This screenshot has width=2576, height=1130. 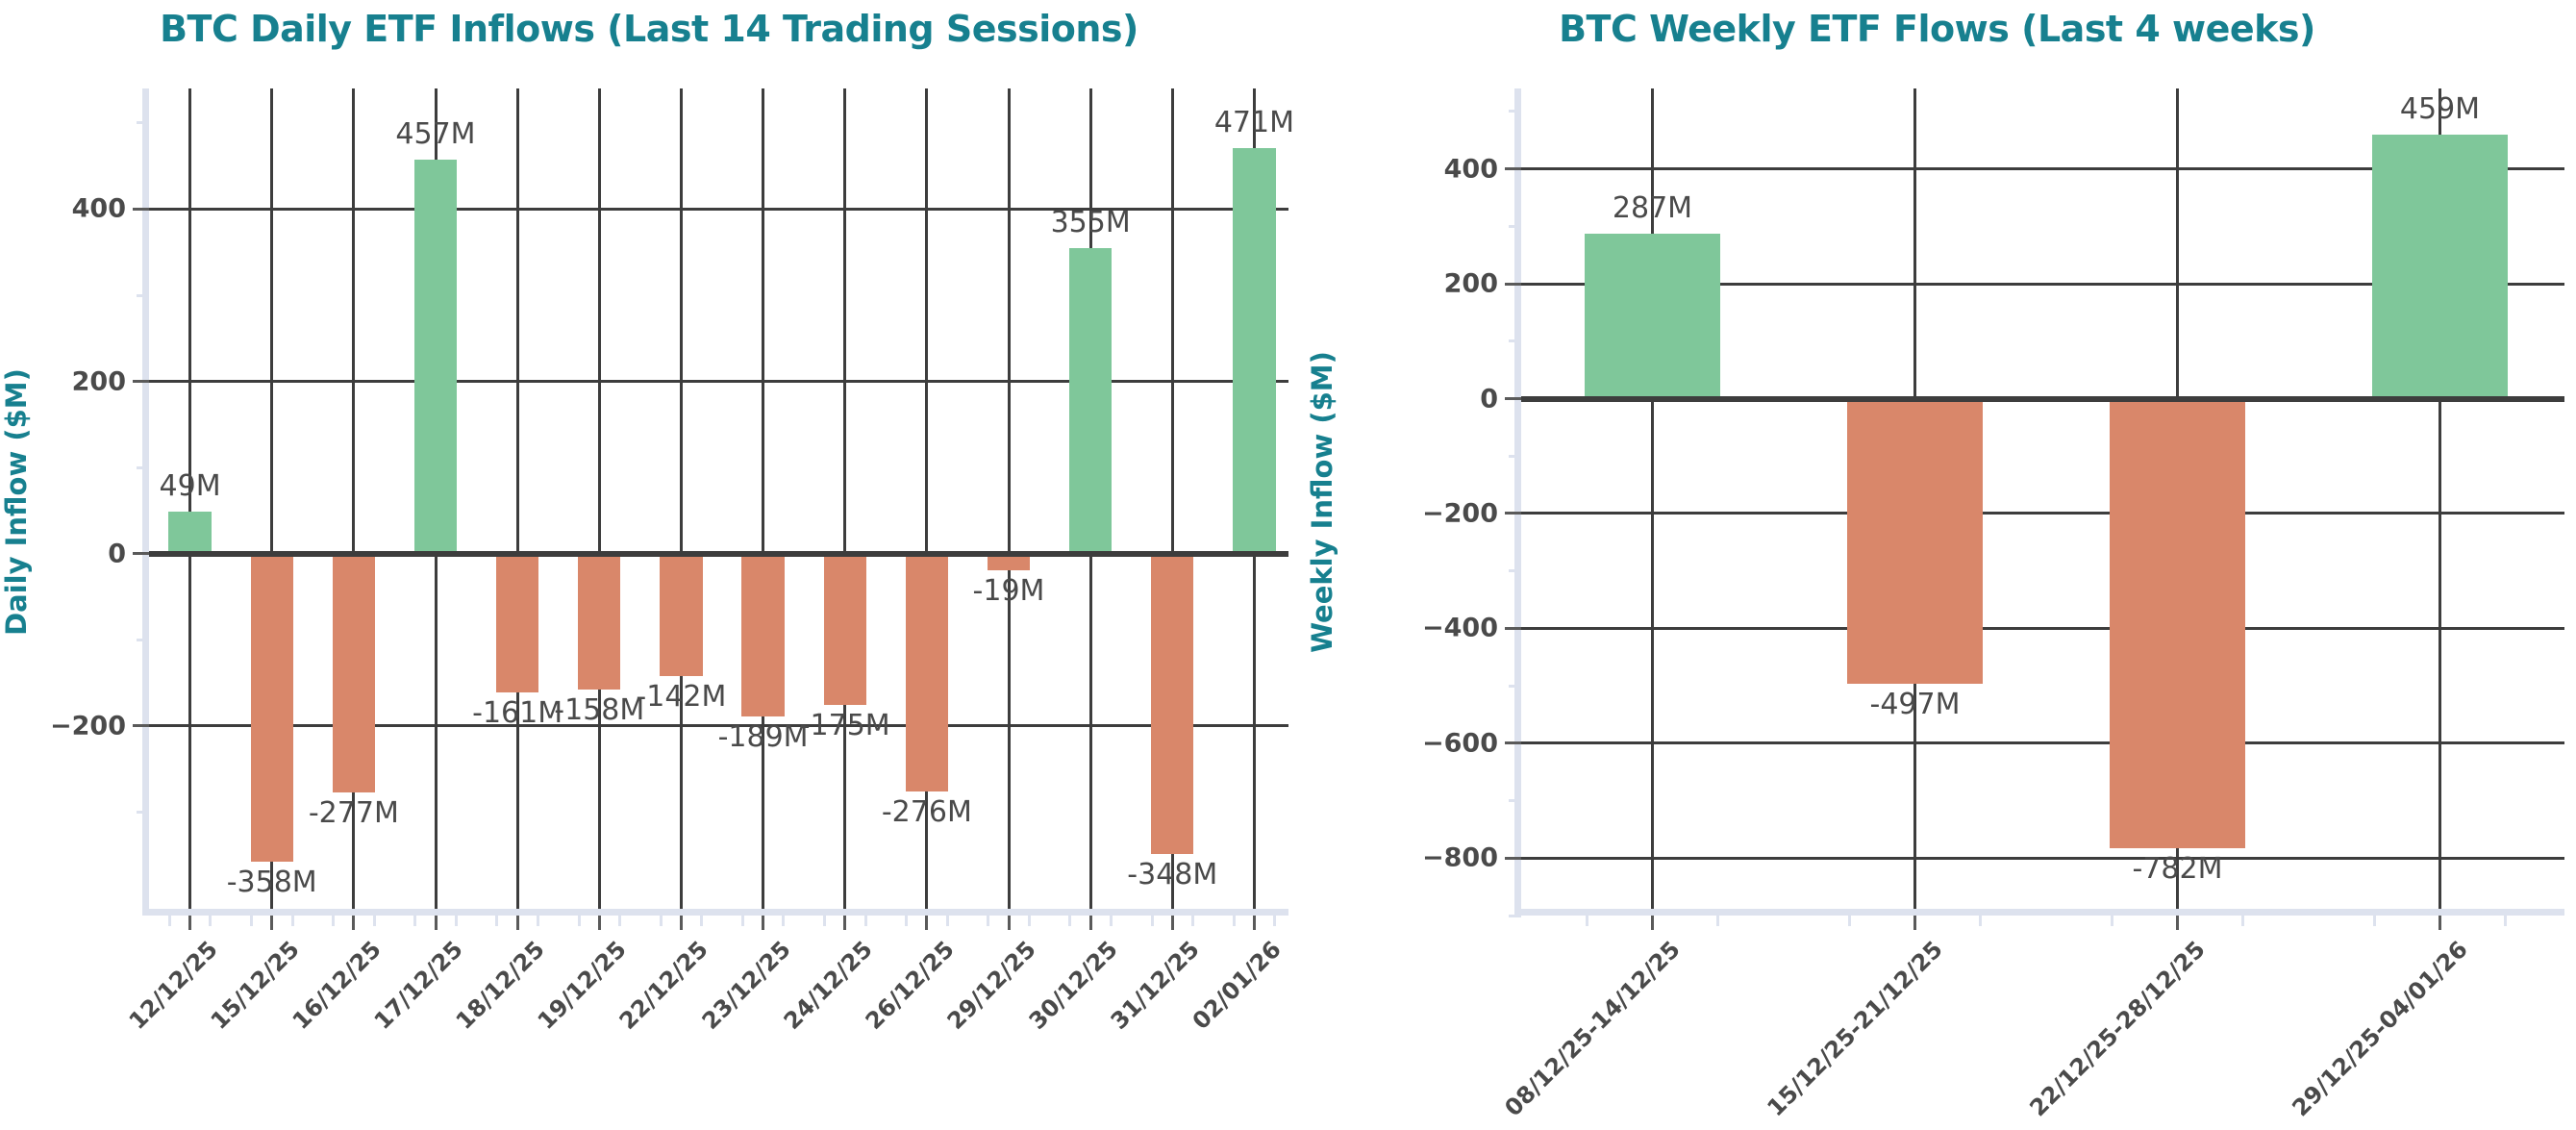 I want to click on bar-value-label: -19M, so click(x=1008, y=590).